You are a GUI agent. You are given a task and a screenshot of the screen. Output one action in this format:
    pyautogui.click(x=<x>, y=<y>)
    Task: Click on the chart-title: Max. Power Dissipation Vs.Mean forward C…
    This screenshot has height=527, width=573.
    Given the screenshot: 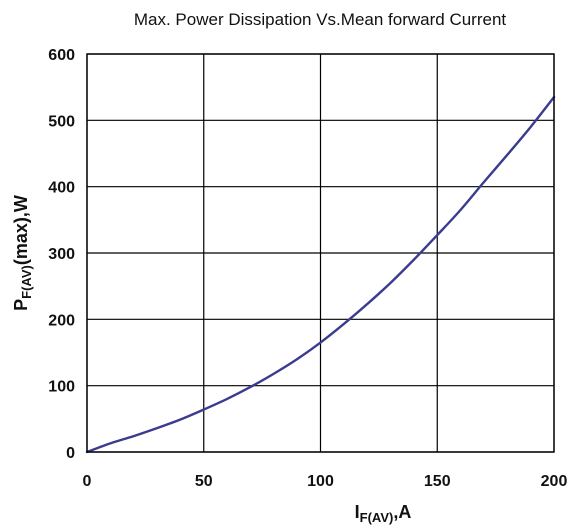 What is the action you would take?
    pyautogui.click(x=320, y=19)
    